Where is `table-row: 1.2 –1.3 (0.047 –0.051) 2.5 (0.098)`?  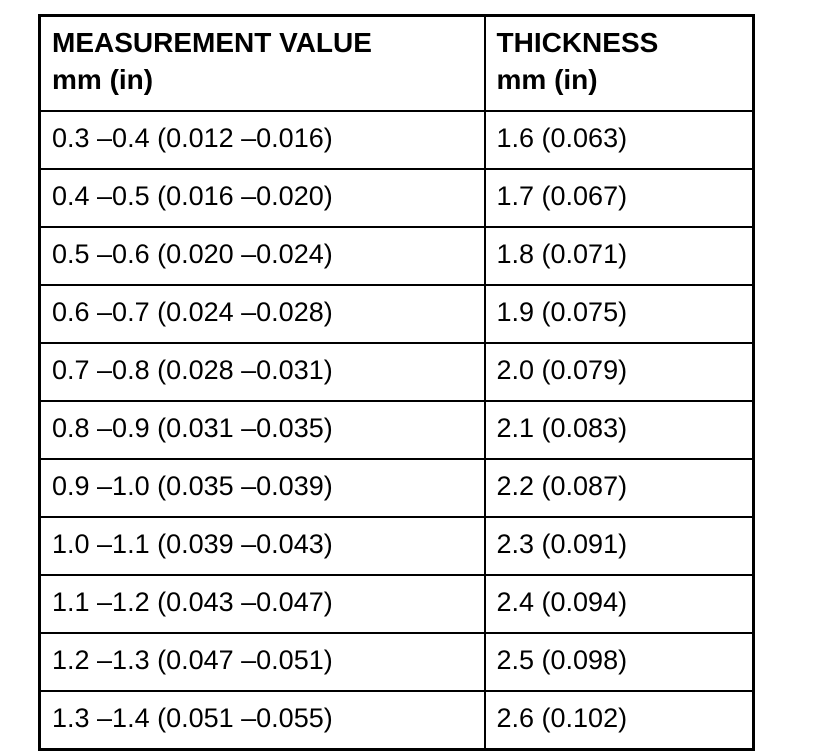 table-row: 1.2 –1.3 (0.047 –0.051) 2.5 (0.098) is located at coordinates (396, 662).